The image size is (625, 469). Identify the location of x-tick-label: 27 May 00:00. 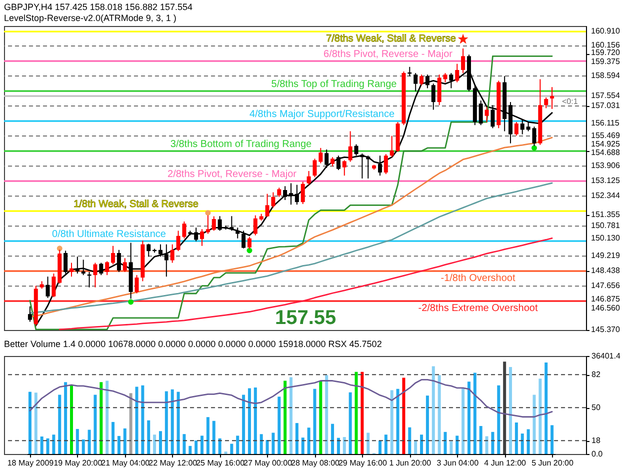
(268, 463).